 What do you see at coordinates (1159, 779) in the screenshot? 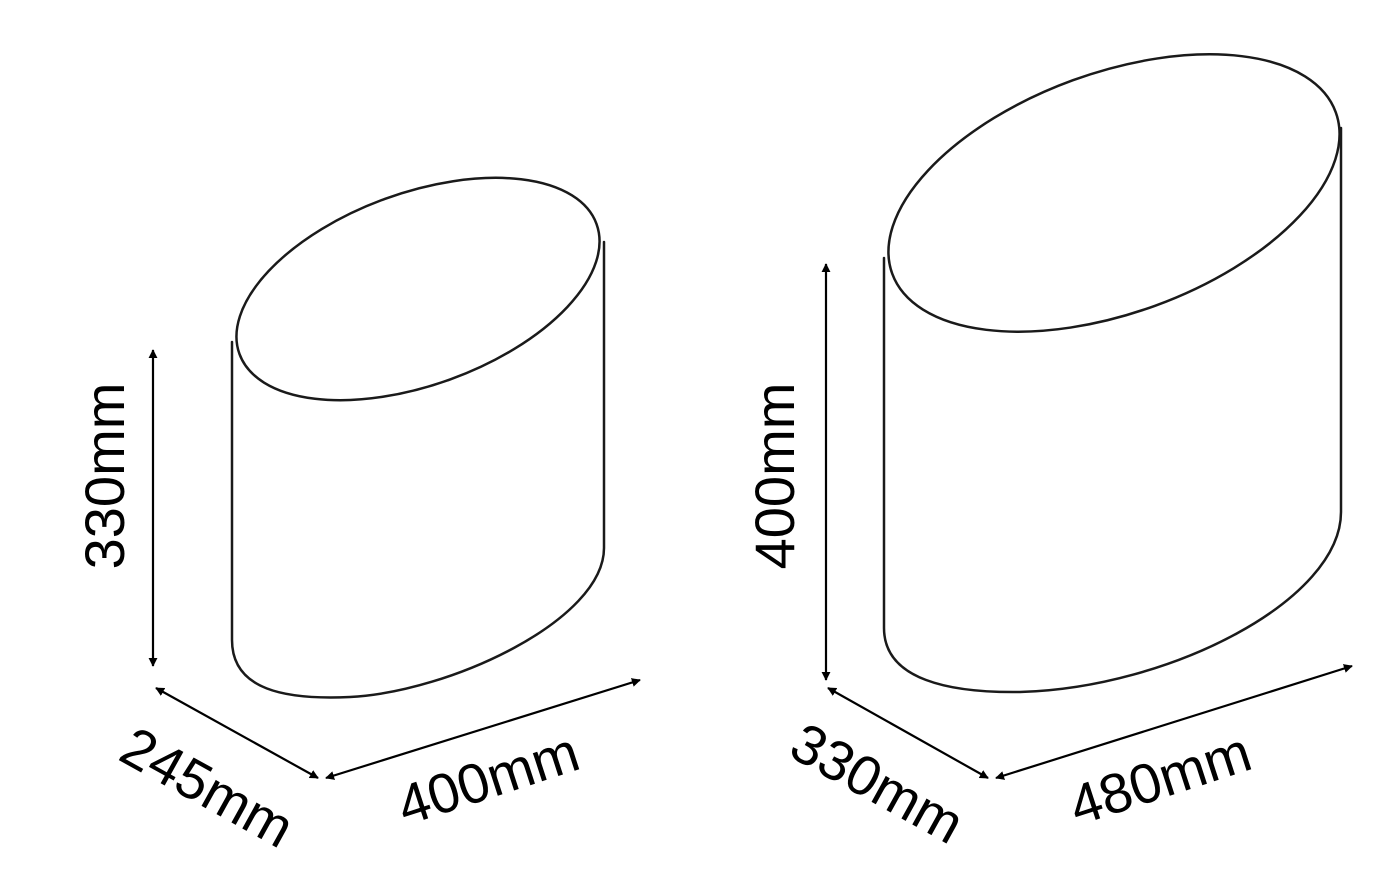
I see `large-width-label: 480mm` at bounding box center [1159, 779].